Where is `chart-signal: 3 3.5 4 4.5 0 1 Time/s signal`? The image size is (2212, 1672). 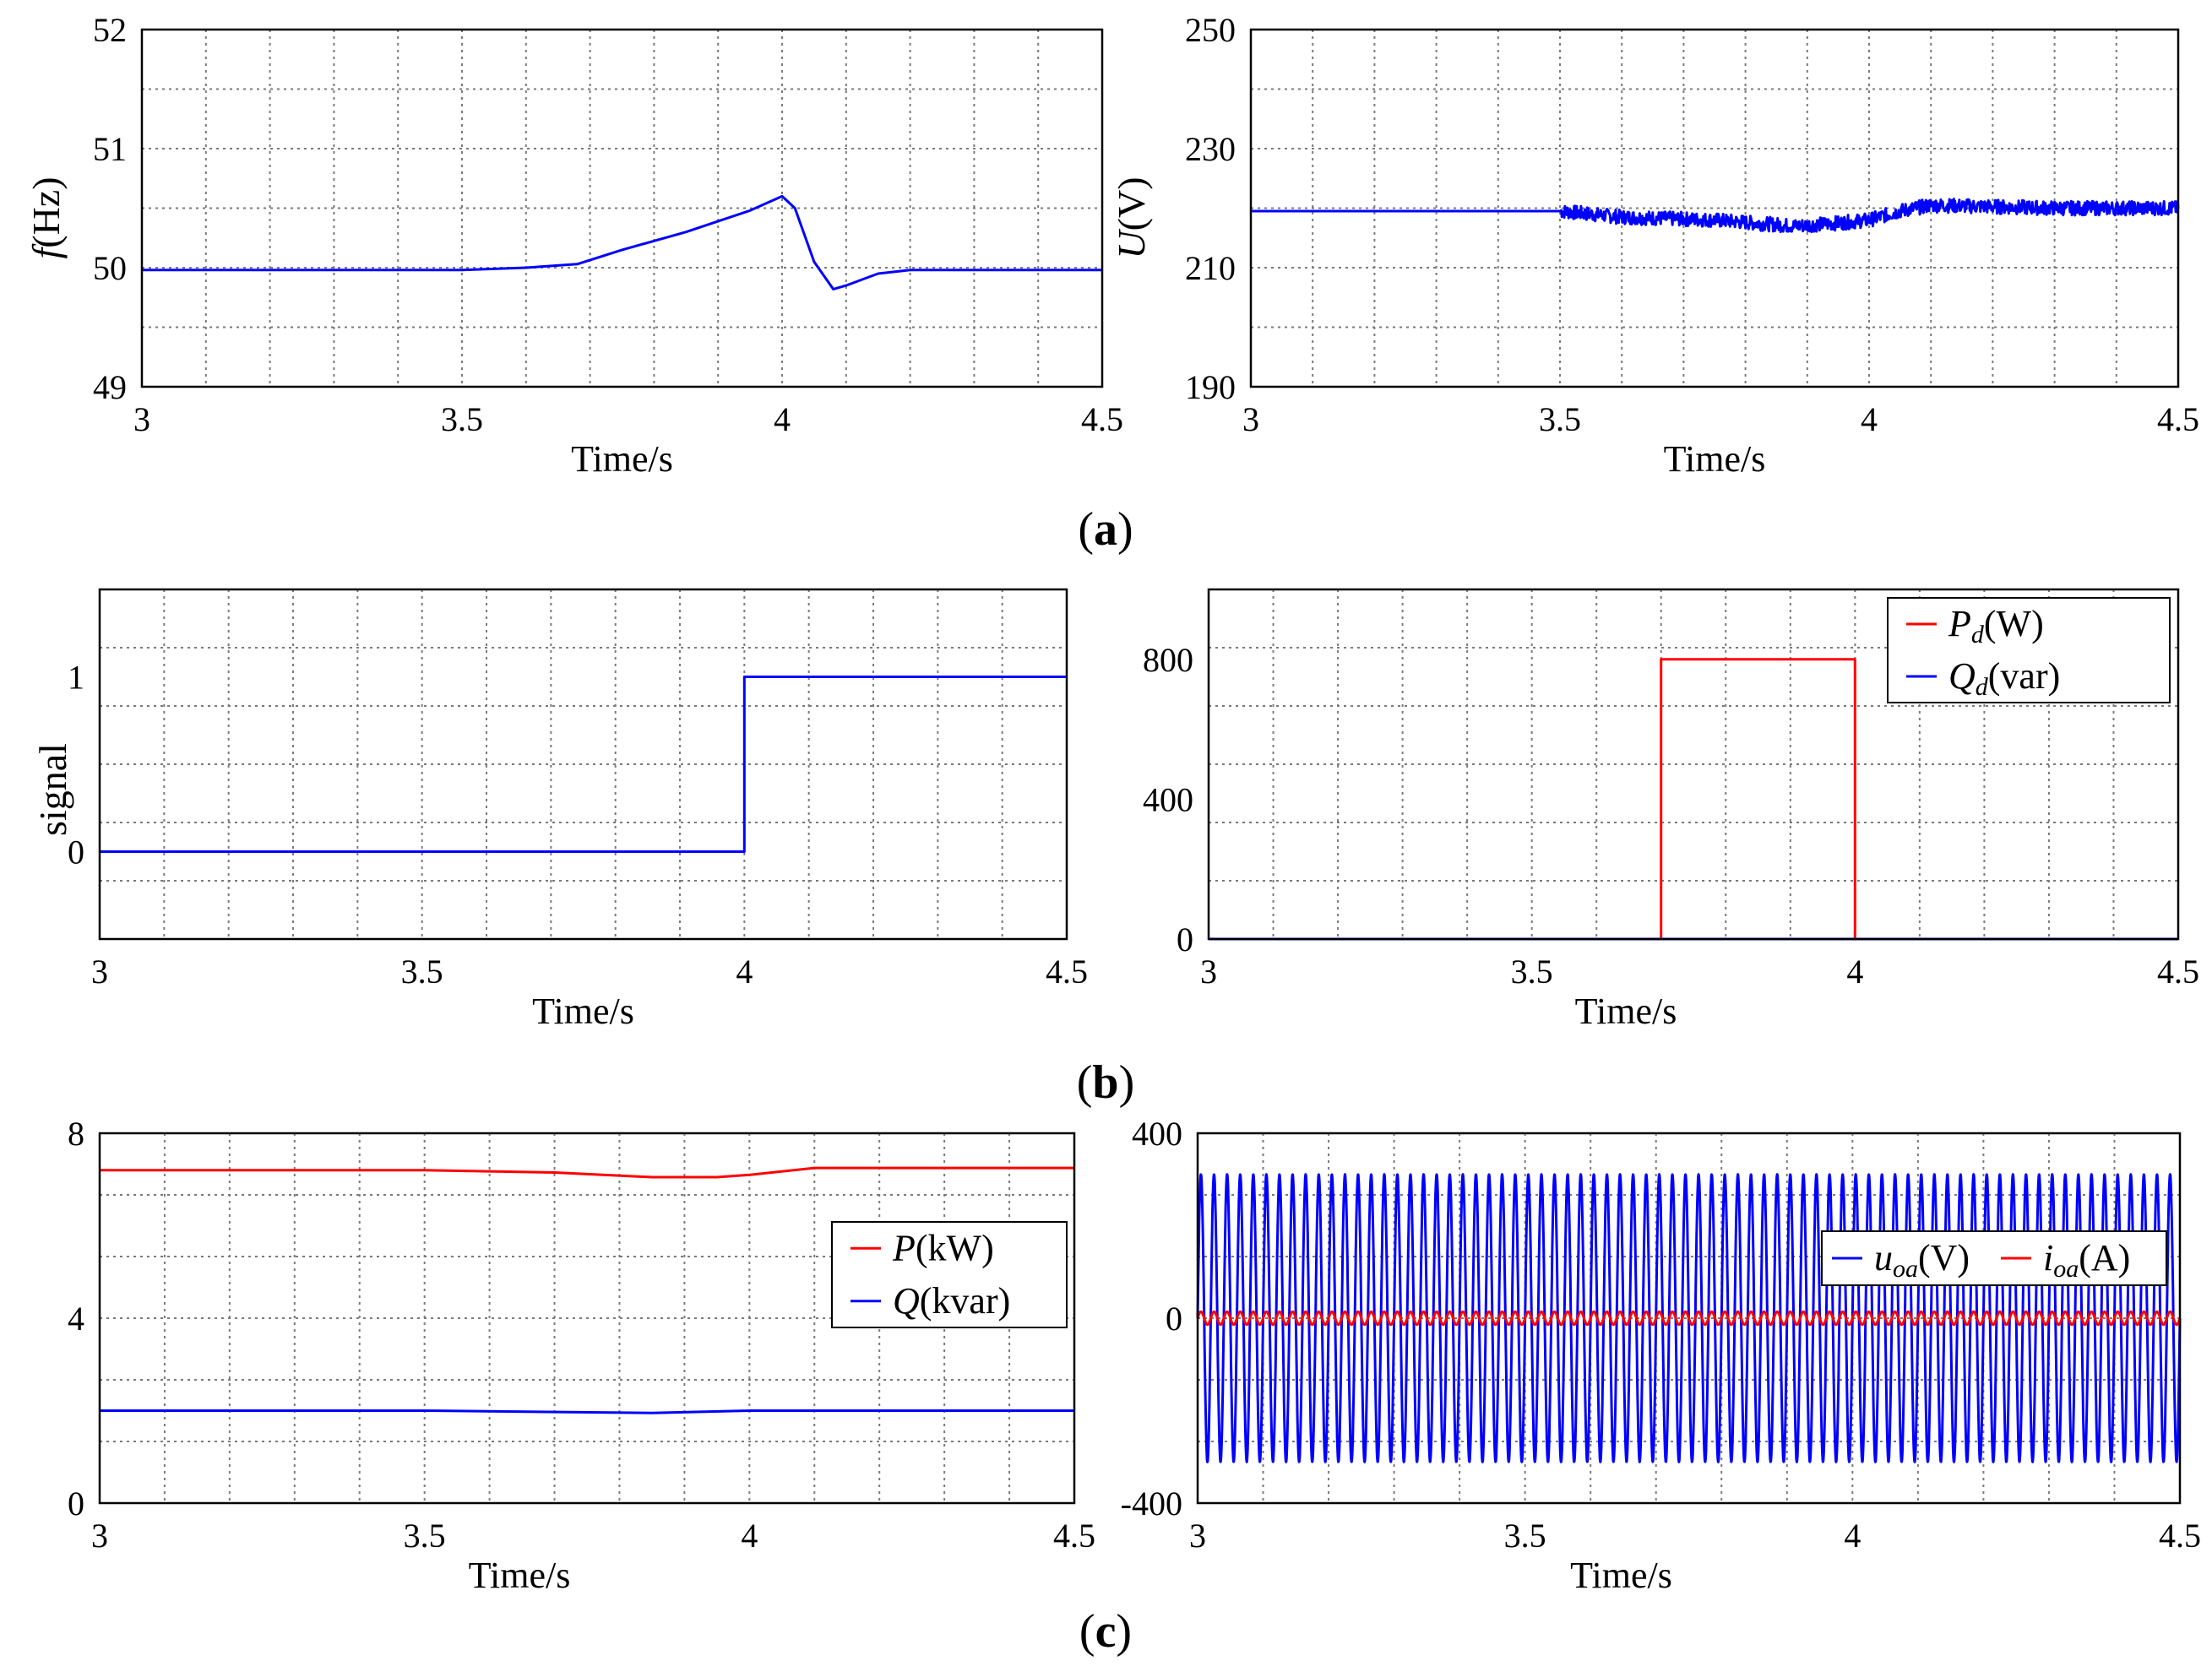
chart-signal: 3 3.5 4 4.5 0 1 Time/s signal is located at coordinates (559, 810).